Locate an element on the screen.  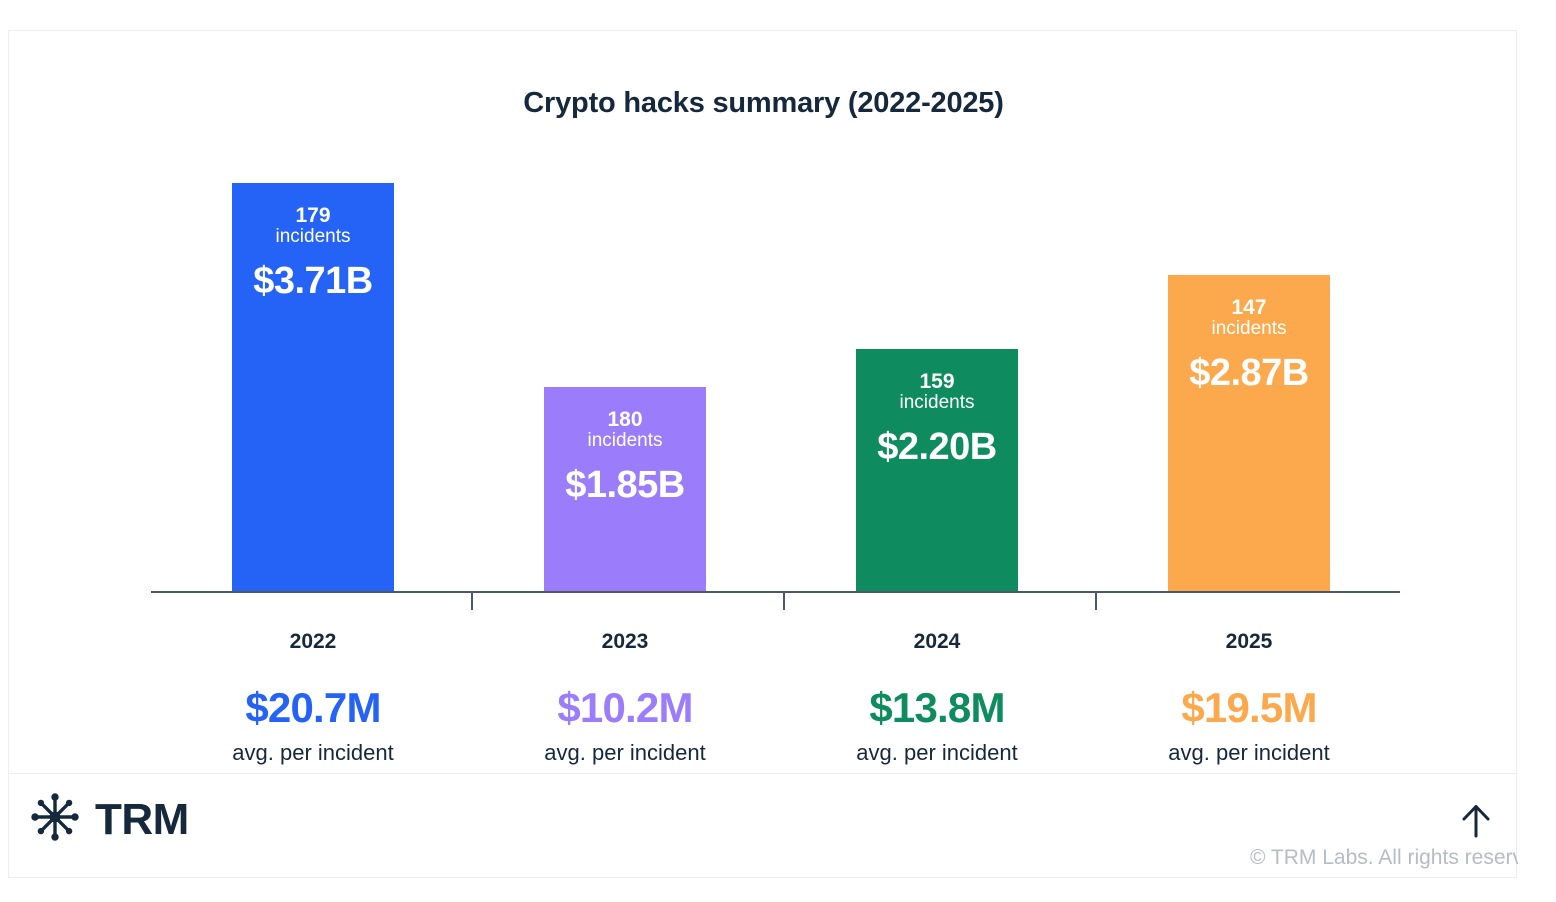
back-to-top-button is located at coordinates (1476, 823).